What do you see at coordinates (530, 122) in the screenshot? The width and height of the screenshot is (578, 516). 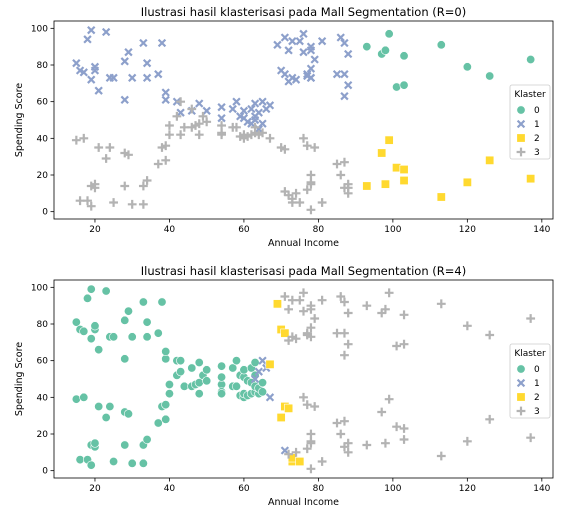 I see `legend: Klaster 0 1 2 3` at bounding box center [530, 122].